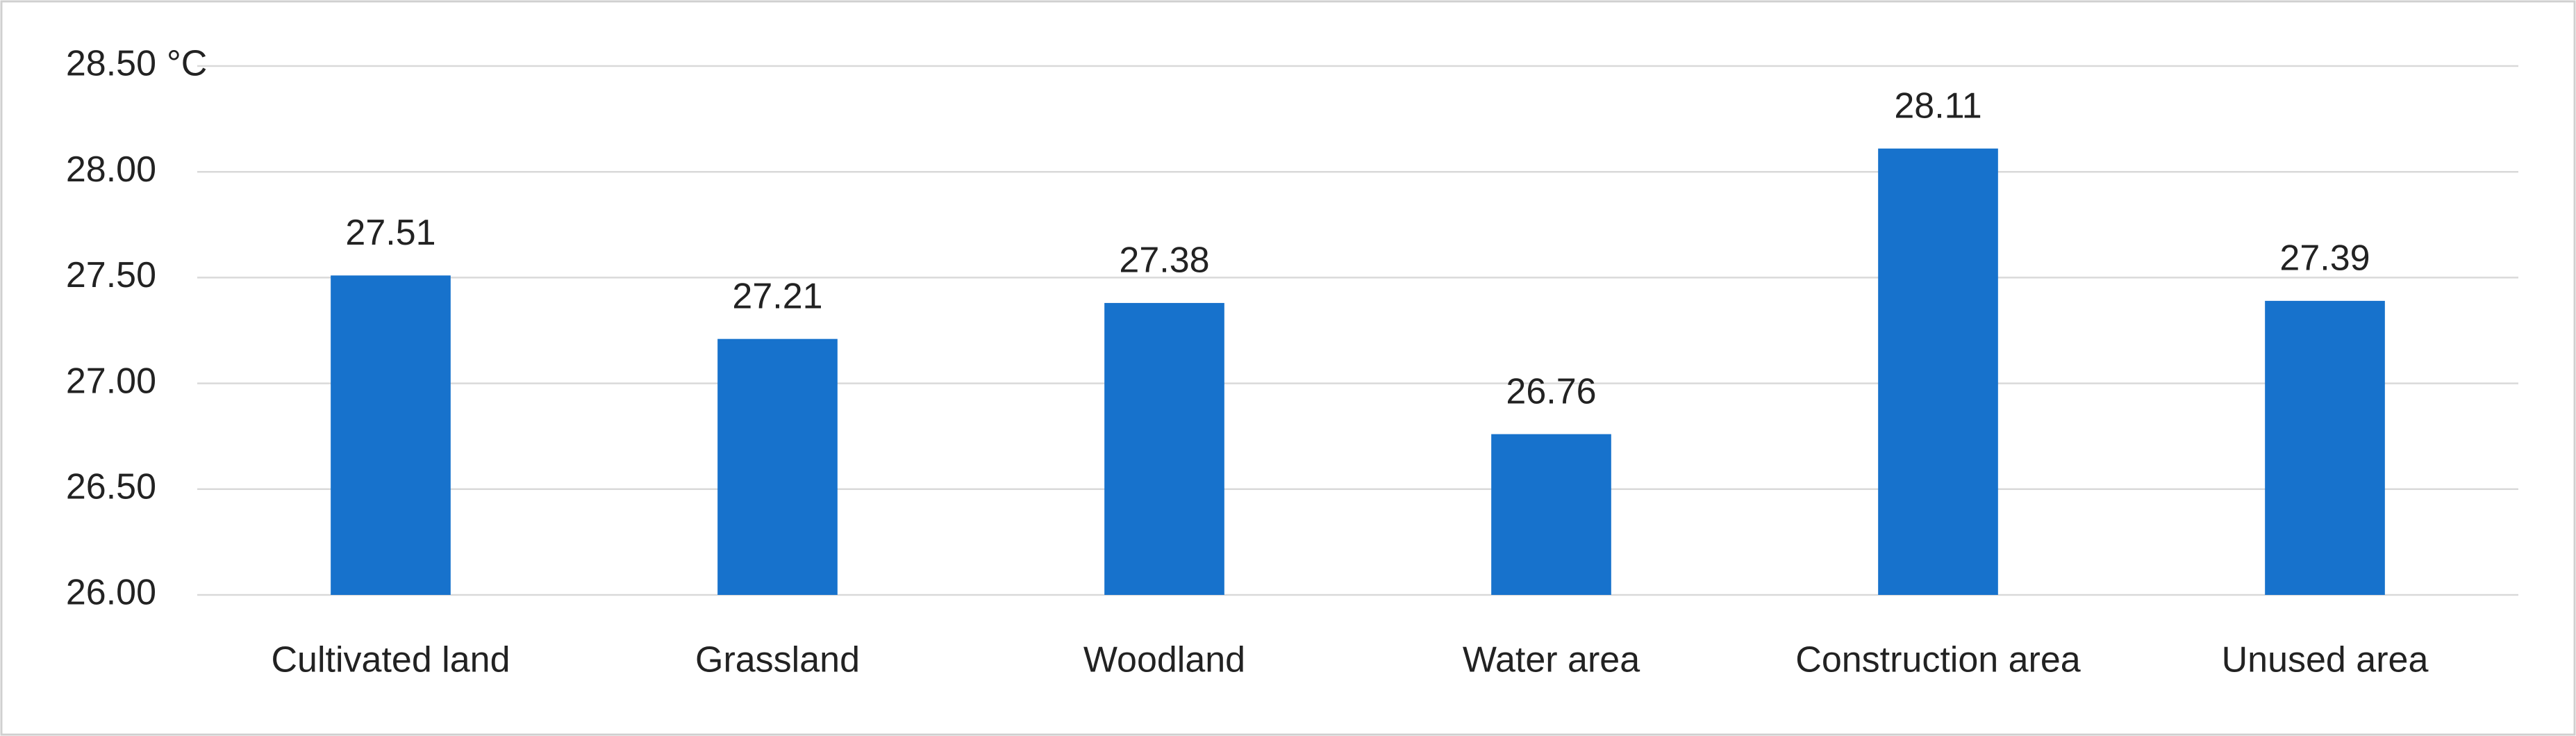 This screenshot has width=2576, height=736. Describe the element at coordinates (1938, 660) in the screenshot. I see `x-tick-label: Construction area` at that location.